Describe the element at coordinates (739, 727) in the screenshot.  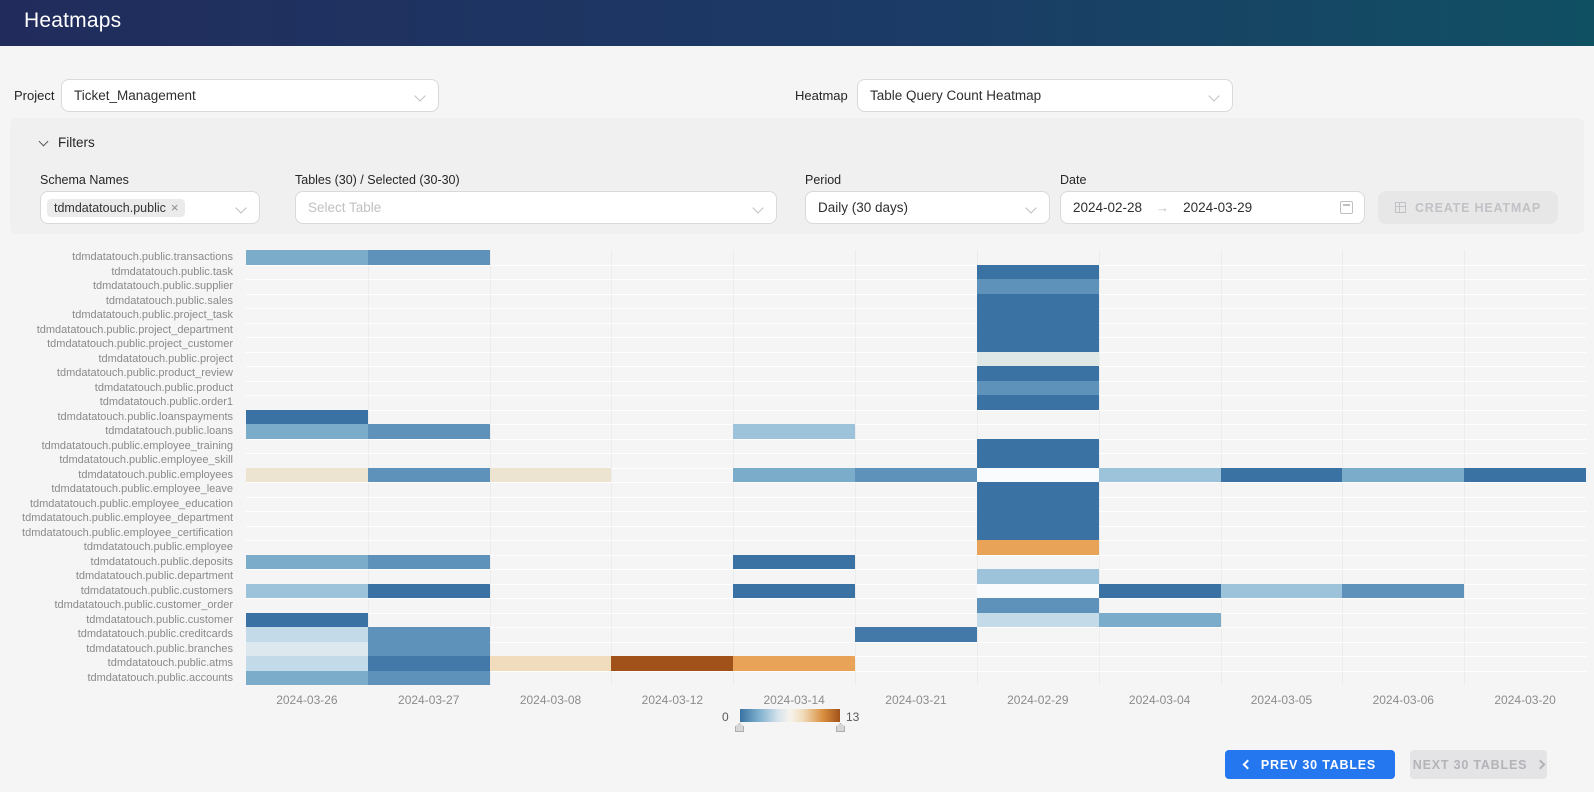
I see `legend-min-handle` at that location.